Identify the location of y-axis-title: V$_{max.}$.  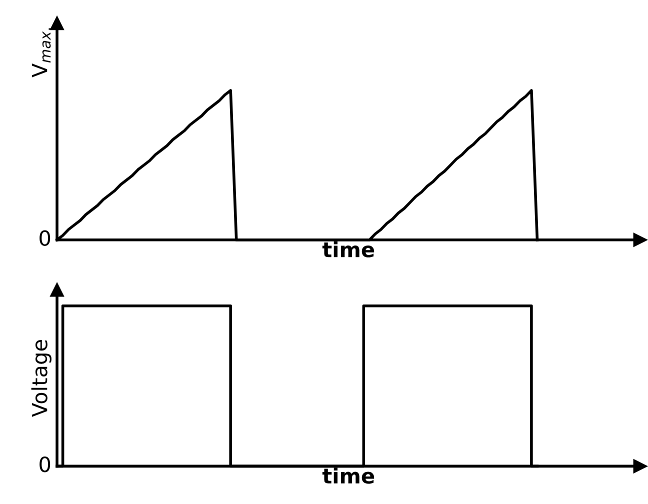
(41, 53).